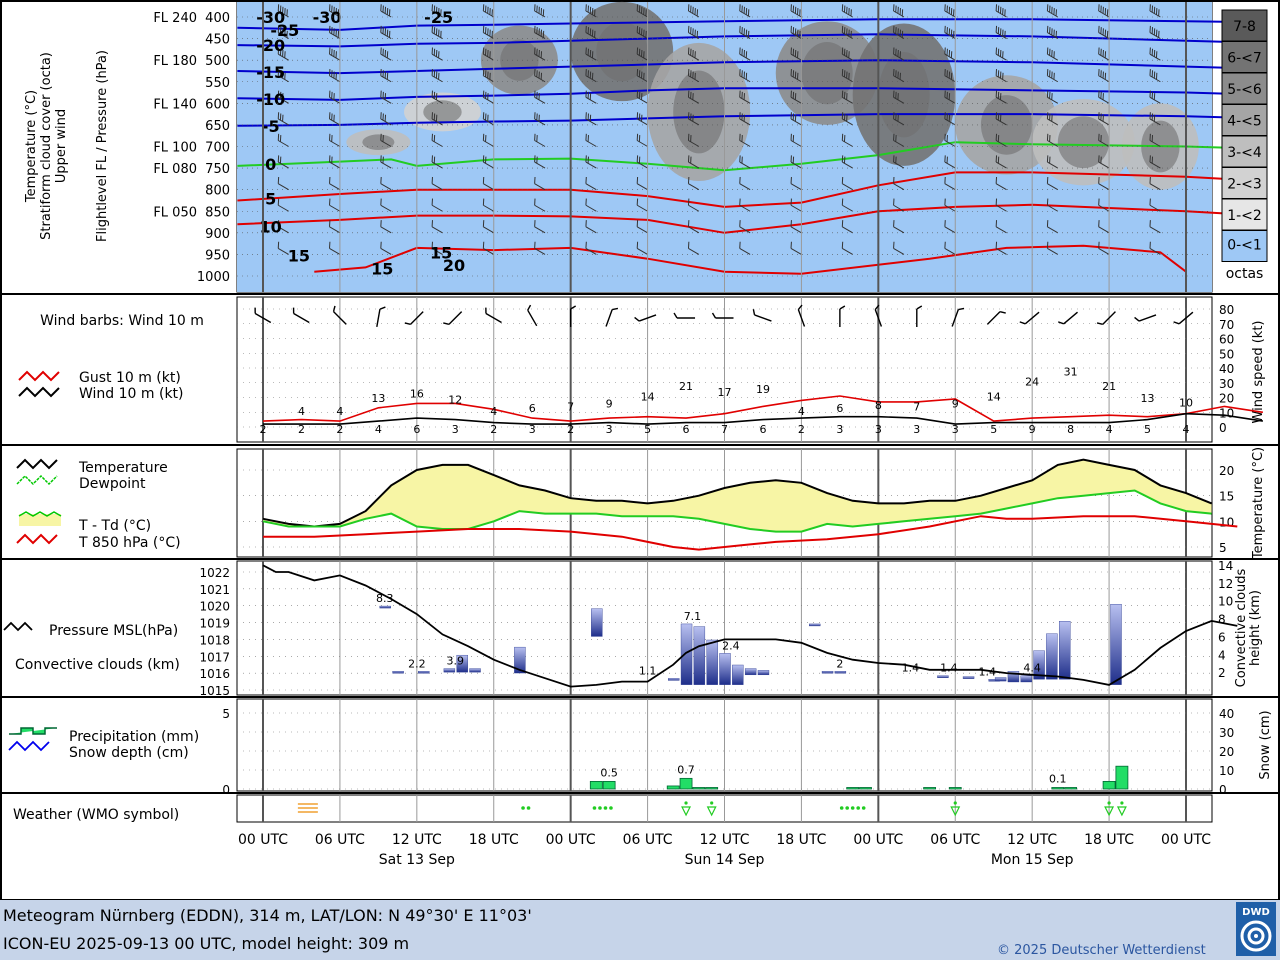 The width and height of the screenshot is (1280, 960). What do you see at coordinates (571, 840) in the screenshot?
I see `time-tick: 00 UTC` at bounding box center [571, 840].